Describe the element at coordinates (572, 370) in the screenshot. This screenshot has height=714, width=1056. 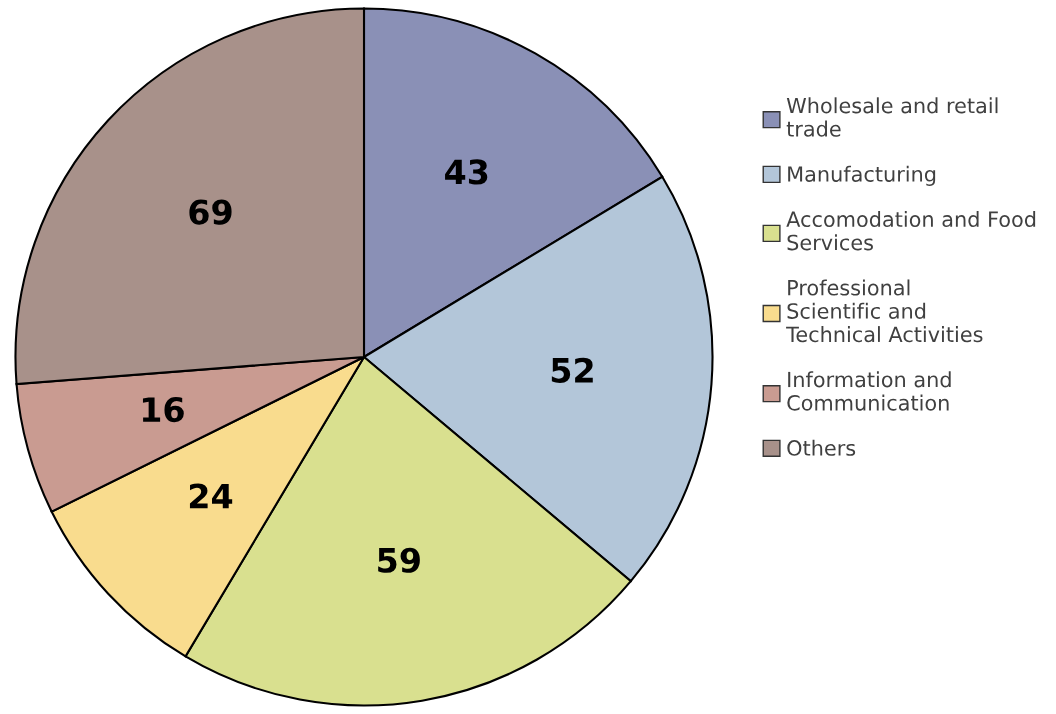
I see `data-label: 52` at that location.